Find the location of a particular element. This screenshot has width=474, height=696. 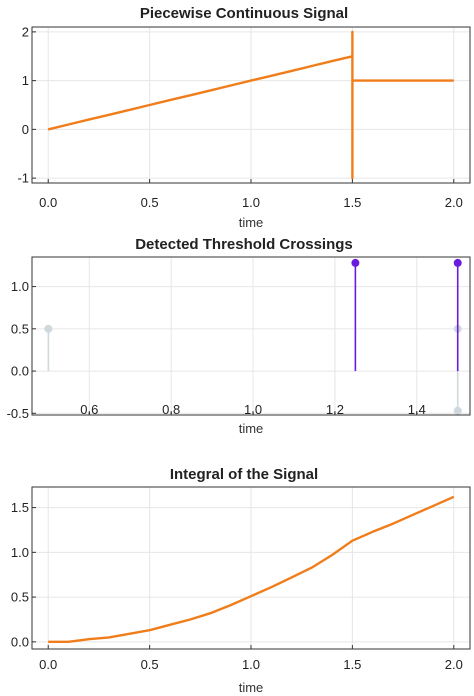

y-tick-label: -1 is located at coordinates (23, 178).